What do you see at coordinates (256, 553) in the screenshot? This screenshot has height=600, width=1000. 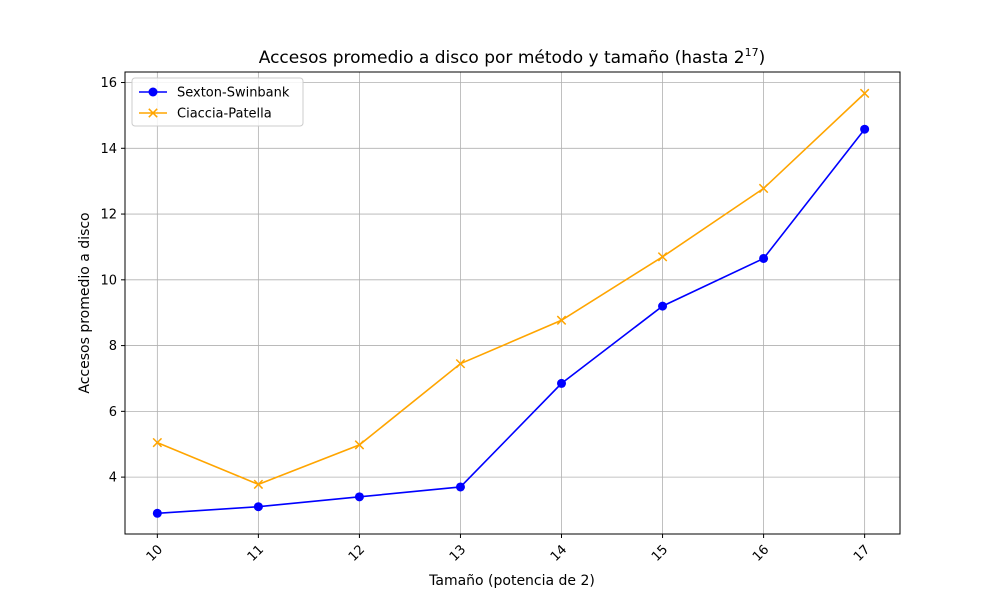 I see `x-tick-label: 11` at bounding box center [256, 553].